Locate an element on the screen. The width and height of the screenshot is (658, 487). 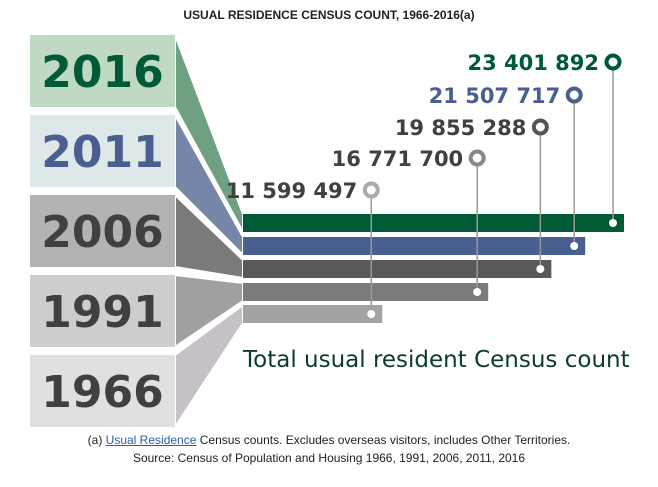
value-label-1966: 11 599 497 is located at coordinates (292, 191).